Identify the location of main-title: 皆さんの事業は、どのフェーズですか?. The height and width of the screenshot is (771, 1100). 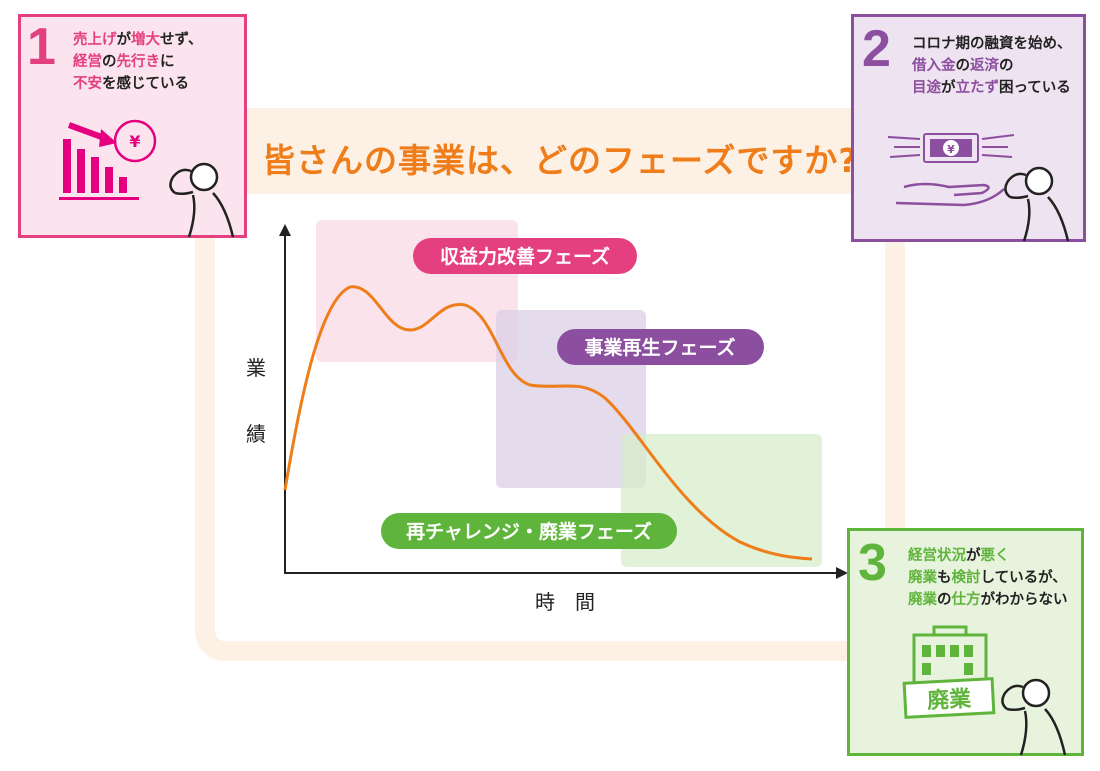
(560, 160).